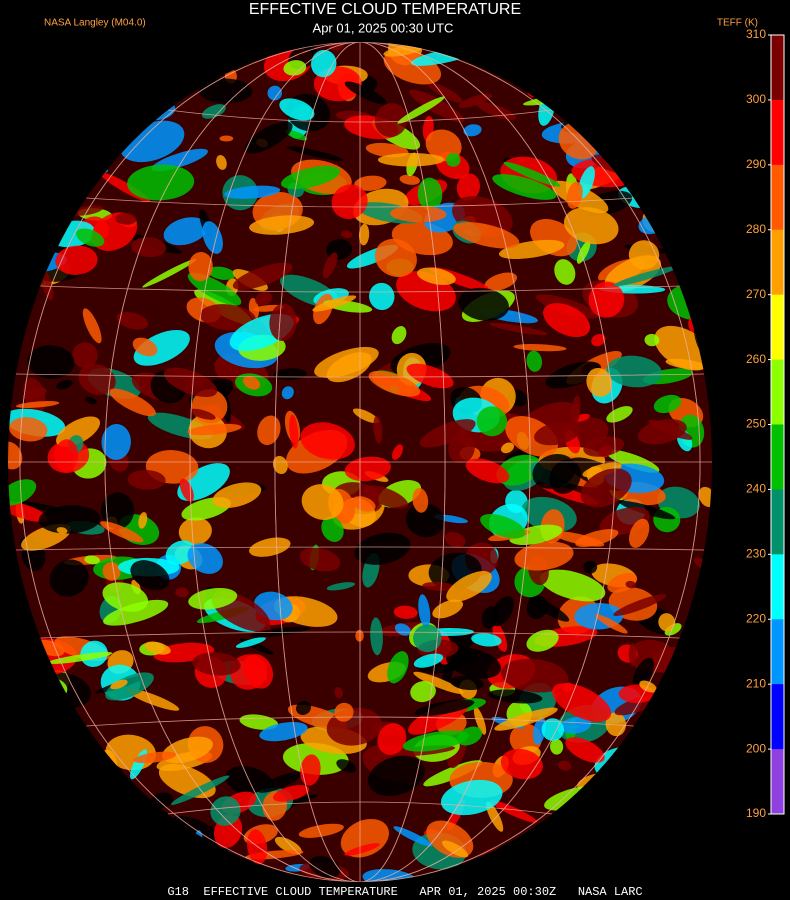 This screenshot has width=790, height=900. I want to click on colorbar-tick-label: 300, so click(756, 99).